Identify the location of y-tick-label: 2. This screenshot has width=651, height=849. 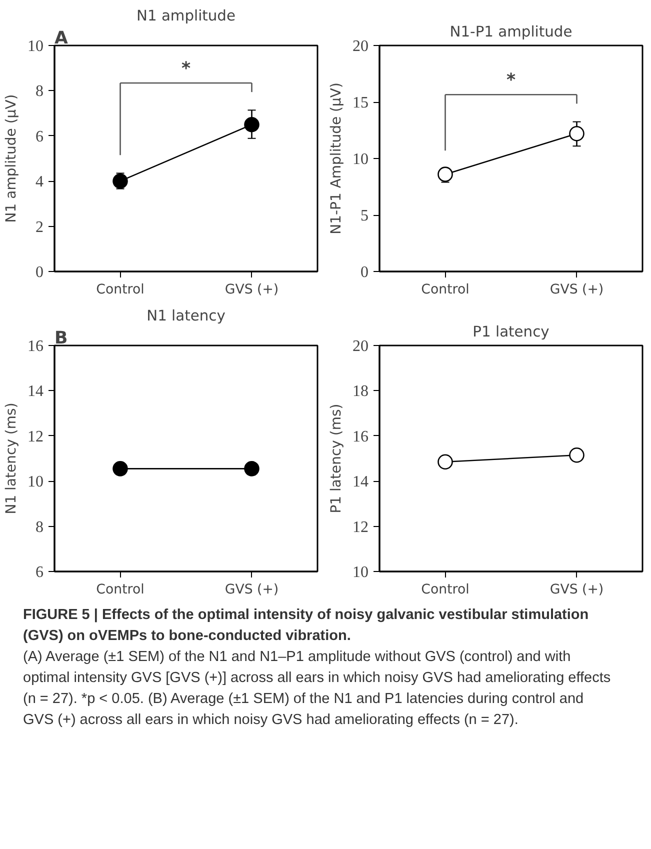
(40, 227).